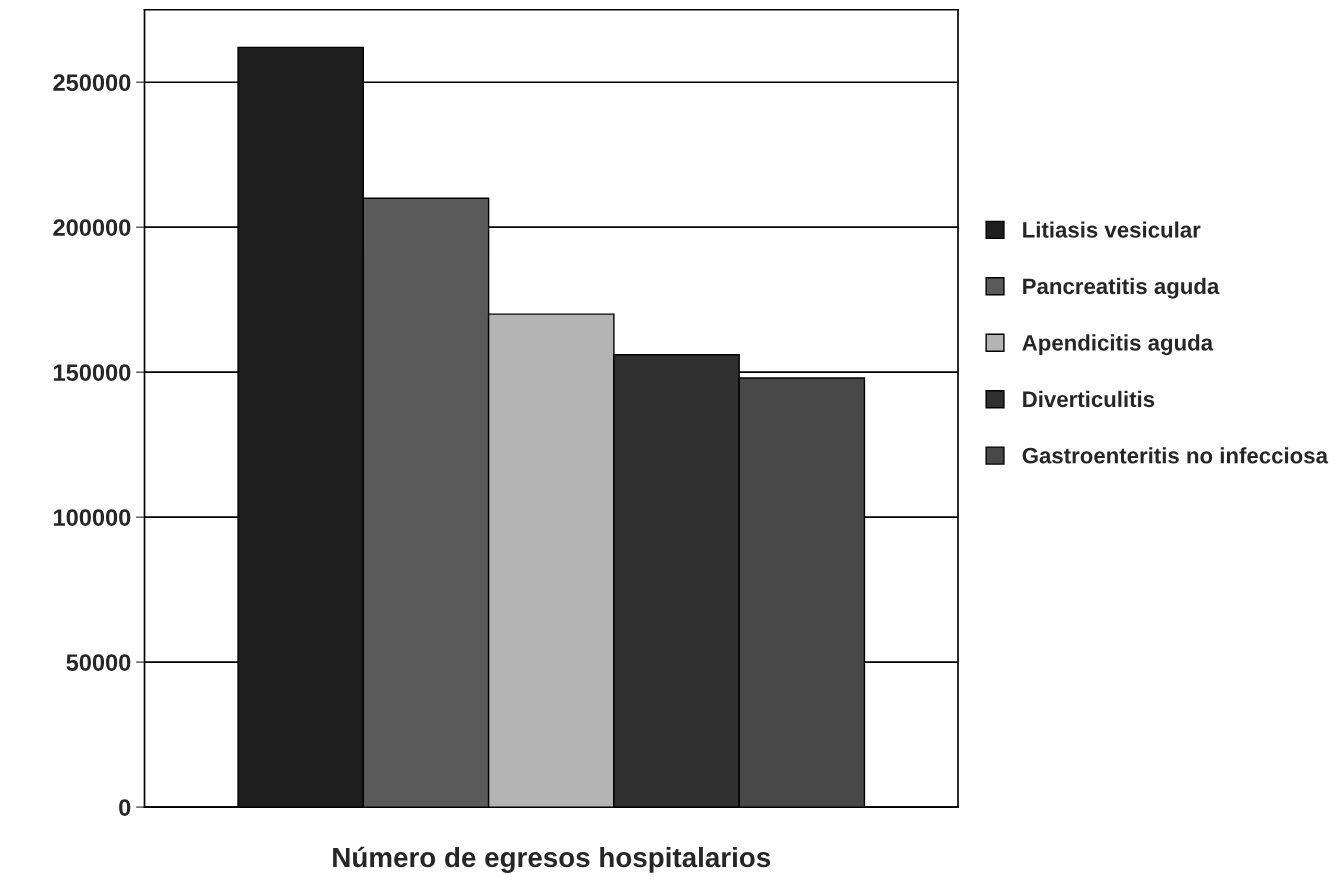 The width and height of the screenshot is (1338, 884). What do you see at coordinates (92, 227) in the screenshot?
I see `y-tick-label: 200000` at bounding box center [92, 227].